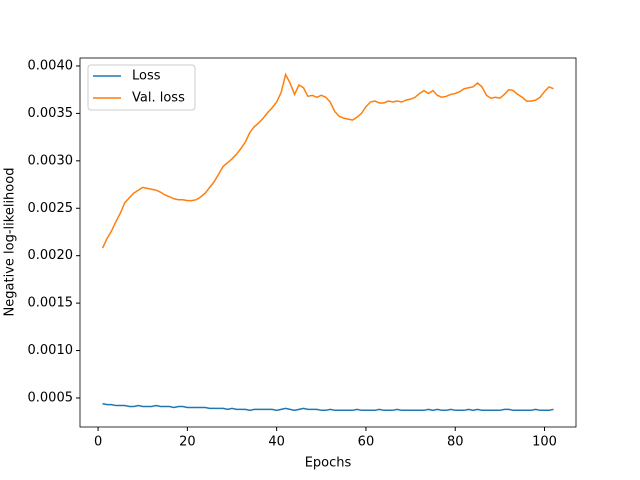 Image resolution: width=640 pixels, height=480 pixels. Describe the element at coordinates (51, 65) in the screenshot. I see `y-tick-label: 0.0040` at that location.